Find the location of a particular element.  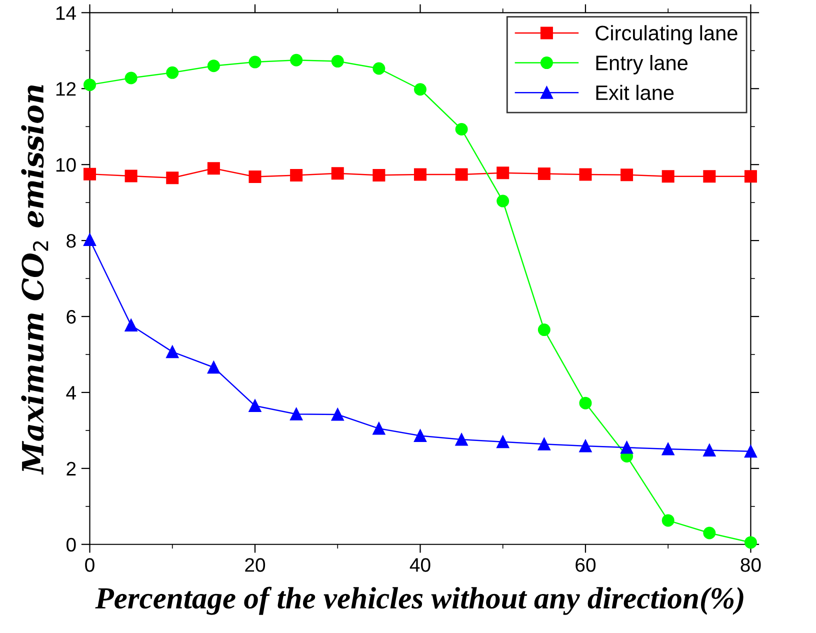

x-tick-label: 20 is located at coordinates (255, 565).